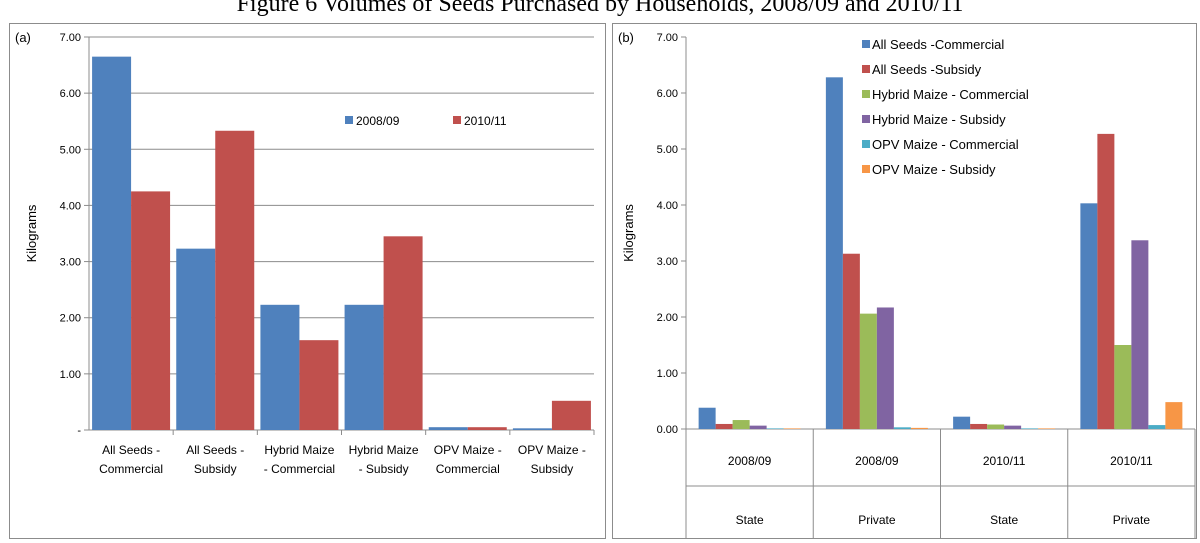  What do you see at coordinates (79, 431) in the screenshot?
I see `y-tick-label: -` at bounding box center [79, 431].